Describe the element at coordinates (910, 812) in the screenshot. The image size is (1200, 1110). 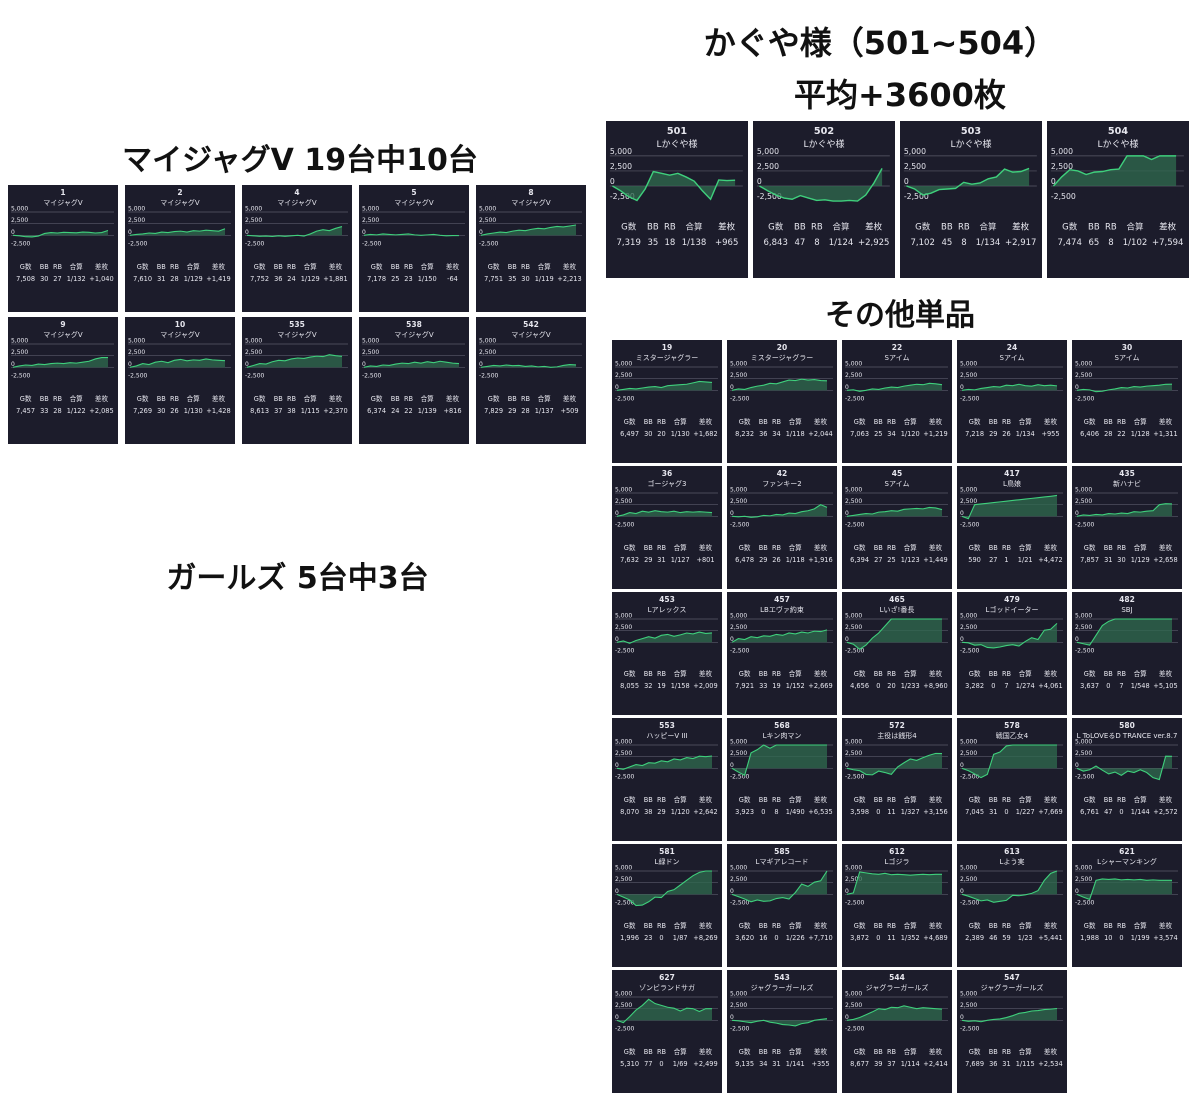
I see `stat-value-gosan: 1/327` at that location.